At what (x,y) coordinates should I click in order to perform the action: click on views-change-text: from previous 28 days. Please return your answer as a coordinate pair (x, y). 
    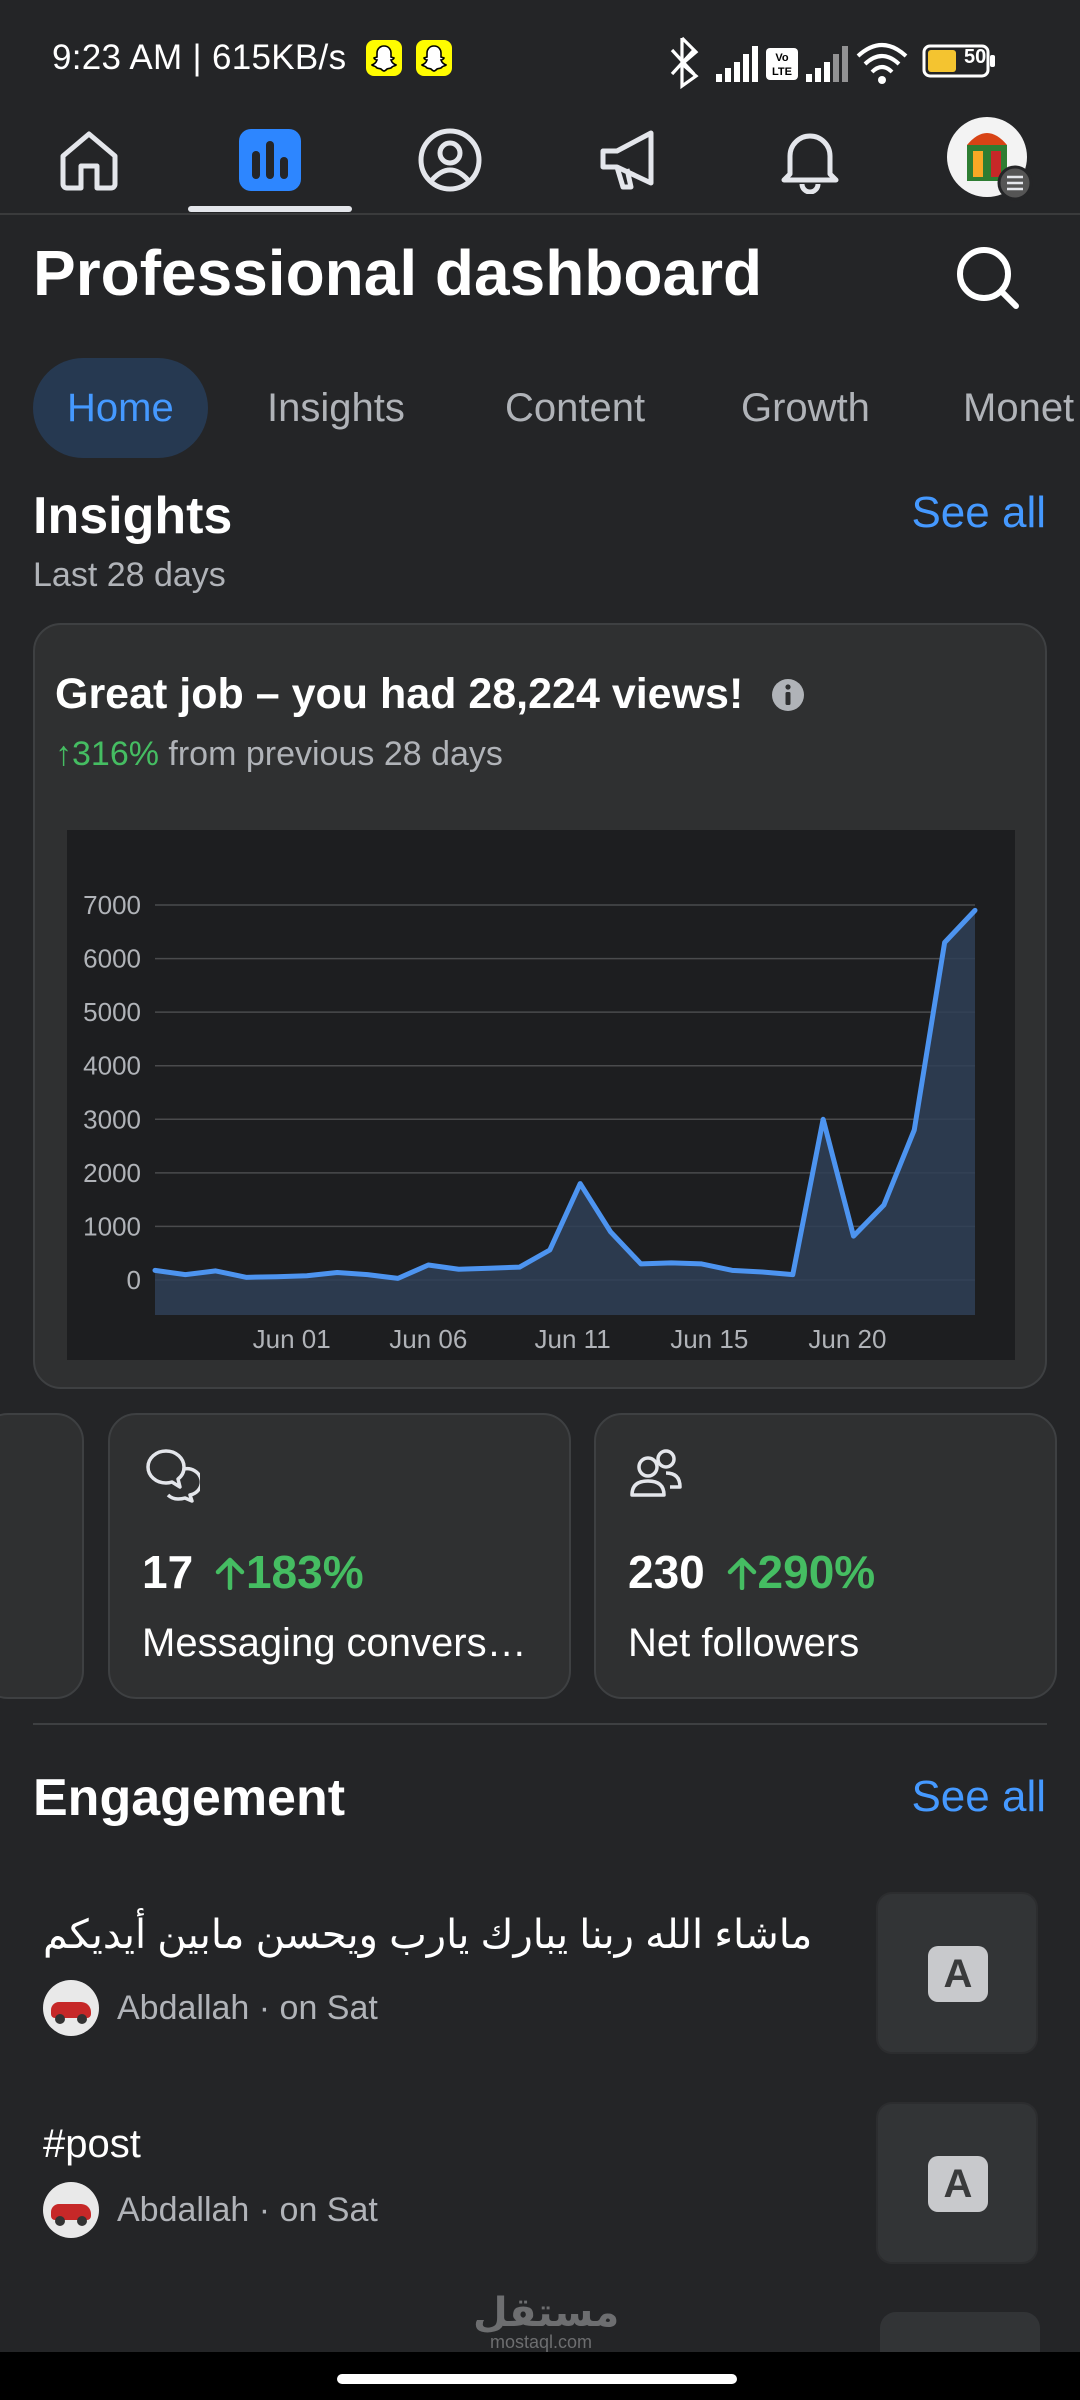
    Looking at the image, I should click on (330, 754).